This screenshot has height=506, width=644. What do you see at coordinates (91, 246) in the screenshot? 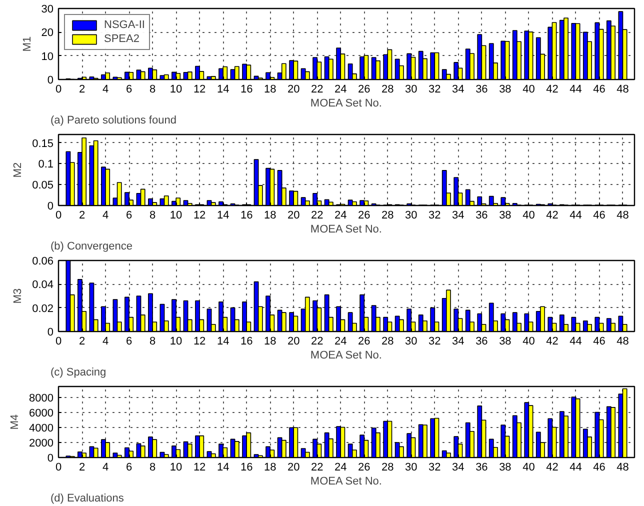
I see `text: (b) Convergence` at bounding box center [91, 246].